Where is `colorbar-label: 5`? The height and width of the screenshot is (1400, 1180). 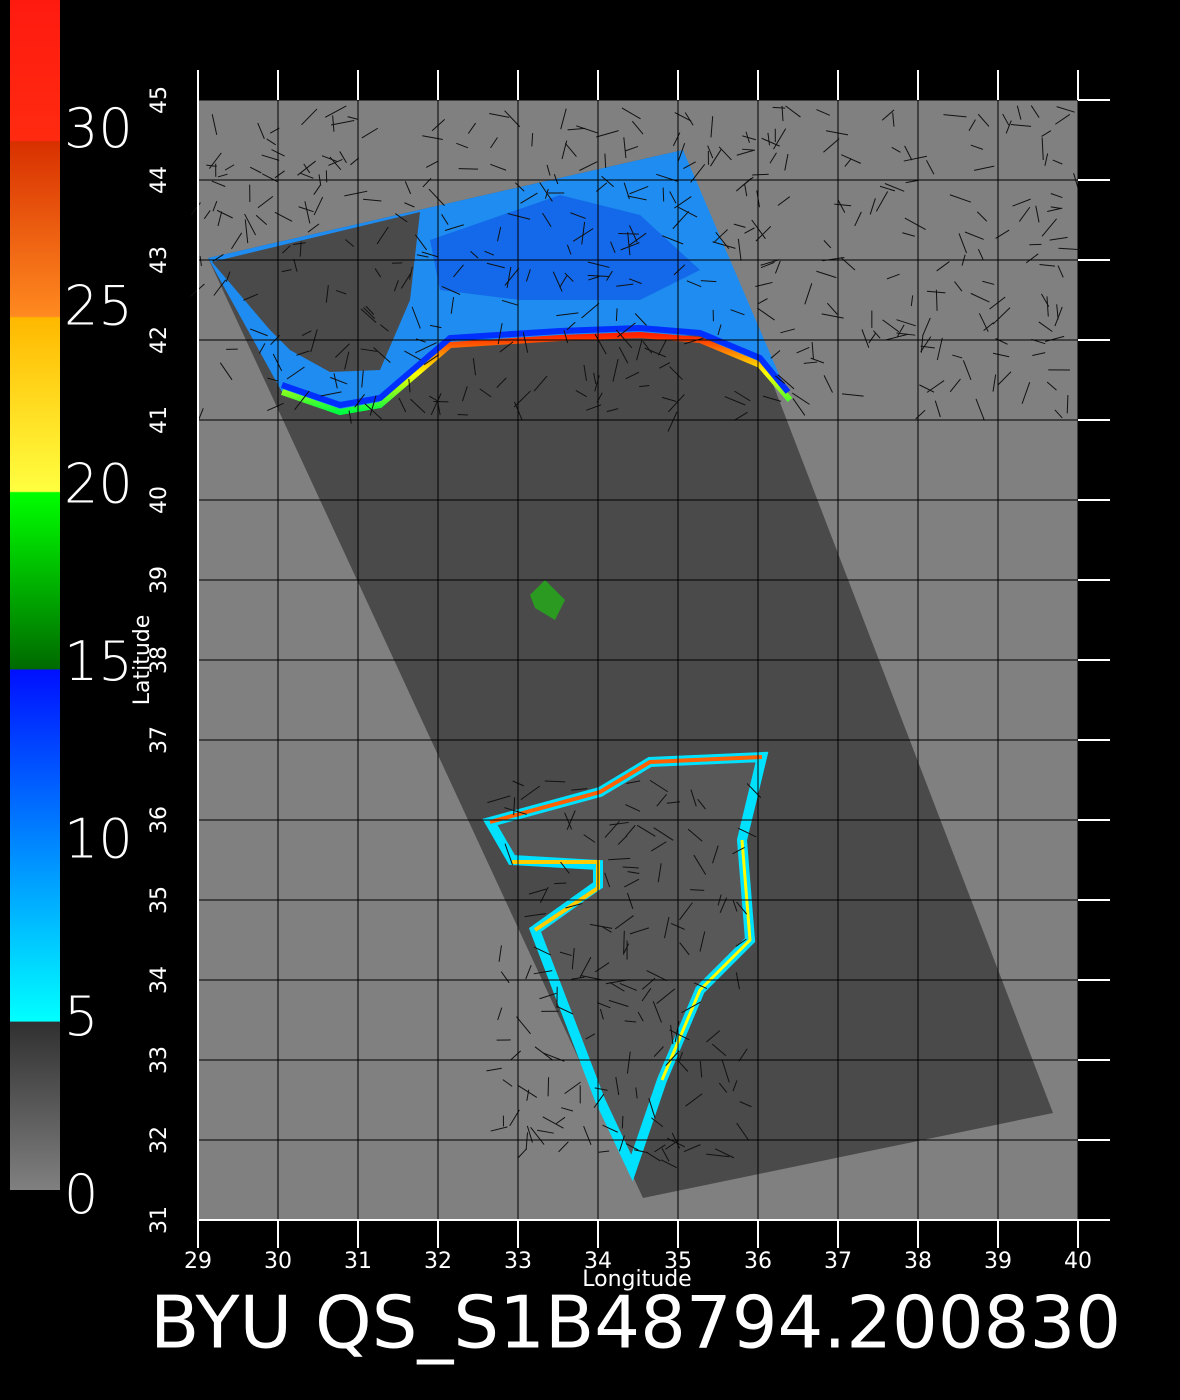
colorbar-label: 5 is located at coordinates (81, 1016).